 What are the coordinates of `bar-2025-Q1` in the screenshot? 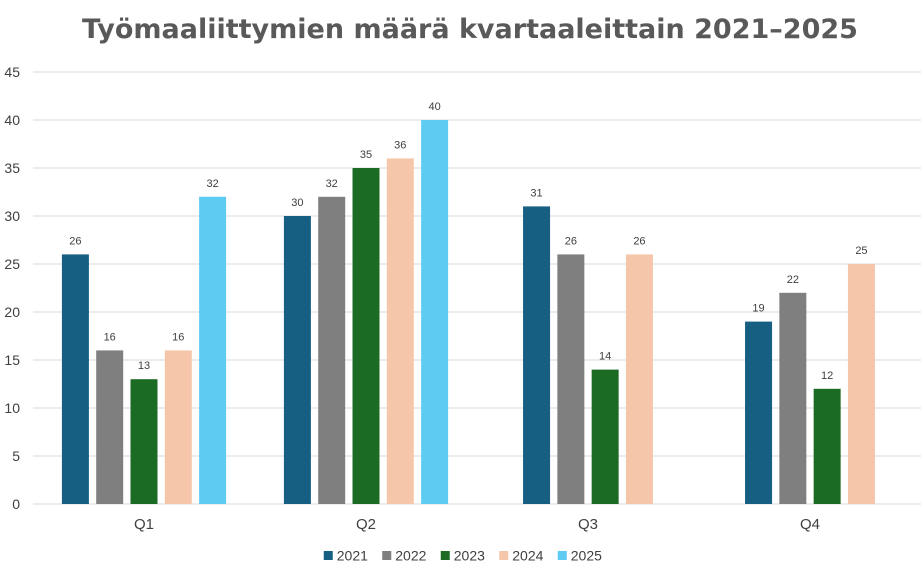 It's located at (213, 350).